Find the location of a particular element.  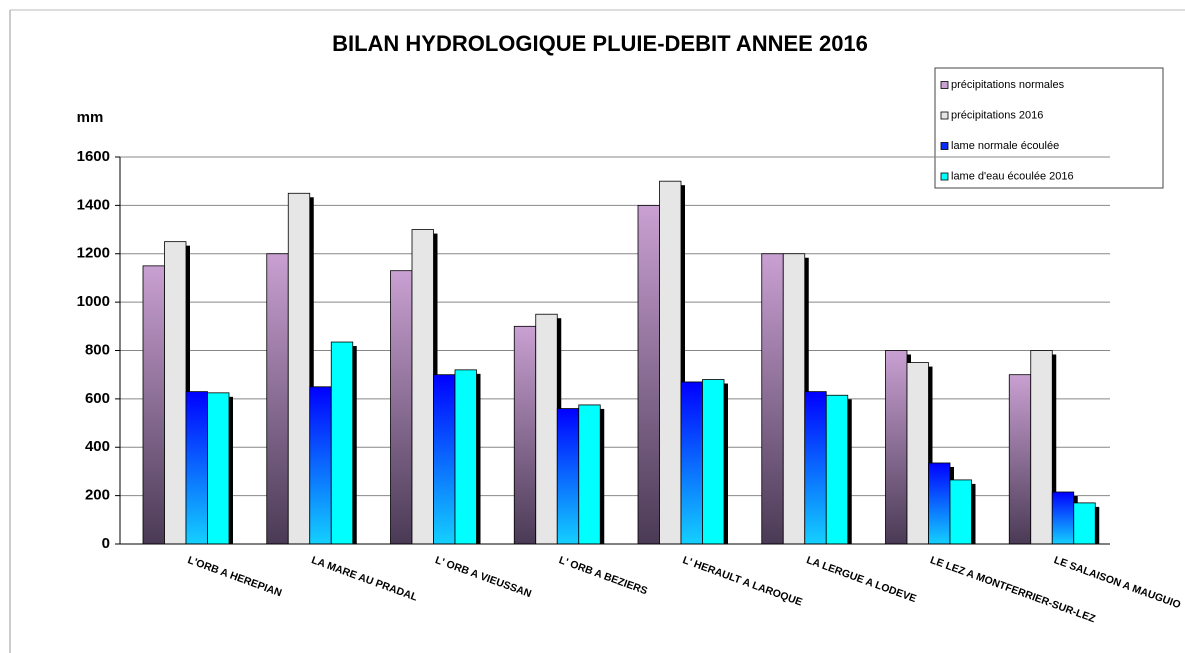

y-axis-label: mm is located at coordinates (90, 117).